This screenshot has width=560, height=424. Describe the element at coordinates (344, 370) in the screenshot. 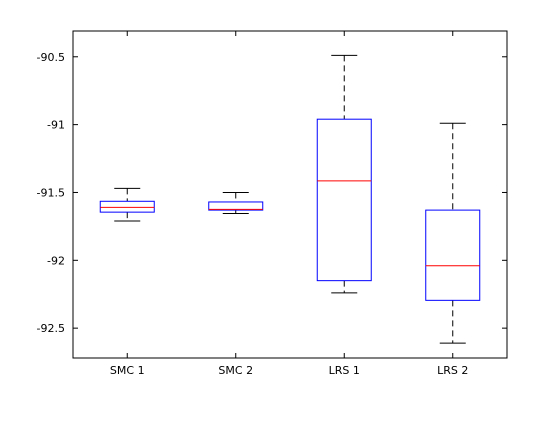

I see `x-tick-label: LRS 1` at that location.